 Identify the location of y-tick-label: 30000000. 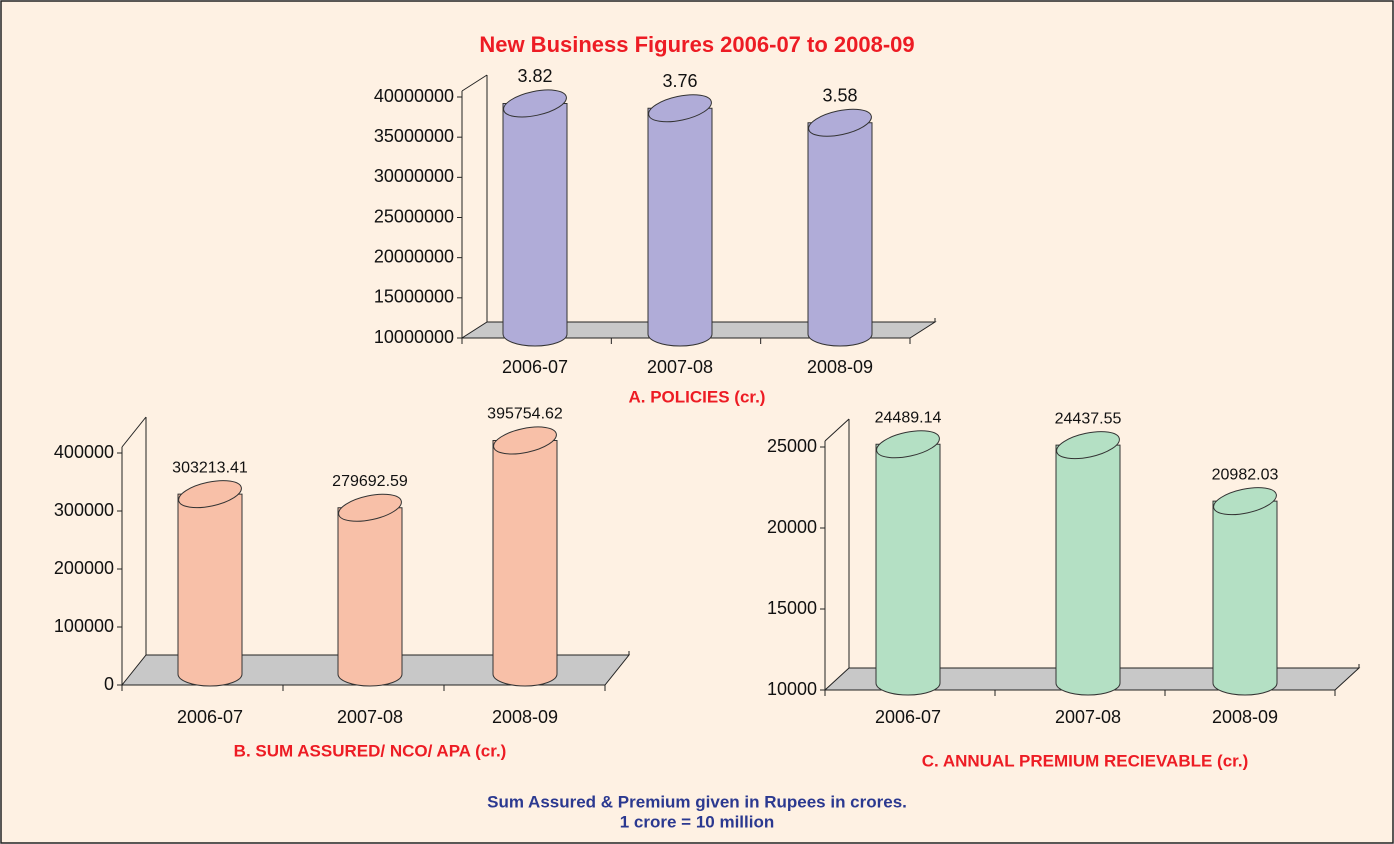
(414, 176).